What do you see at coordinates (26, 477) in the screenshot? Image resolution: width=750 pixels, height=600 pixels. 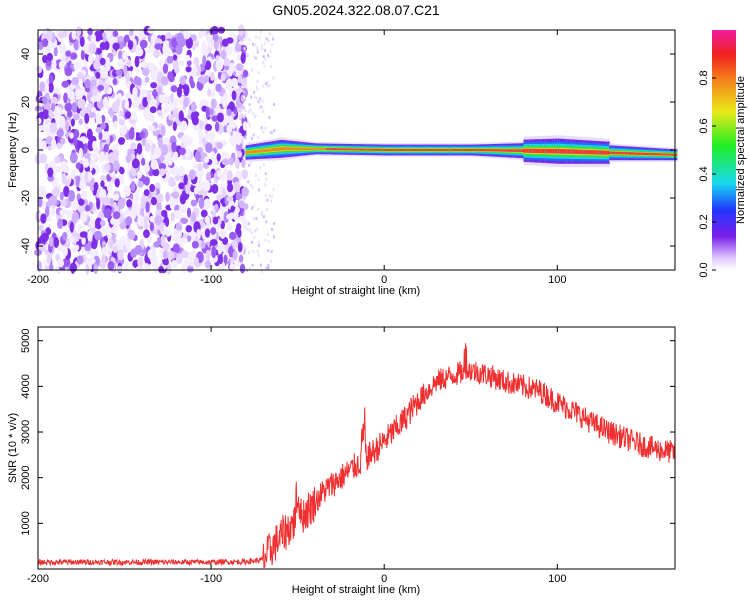 I see `snr-y-tick-label: 2000` at bounding box center [26, 477].